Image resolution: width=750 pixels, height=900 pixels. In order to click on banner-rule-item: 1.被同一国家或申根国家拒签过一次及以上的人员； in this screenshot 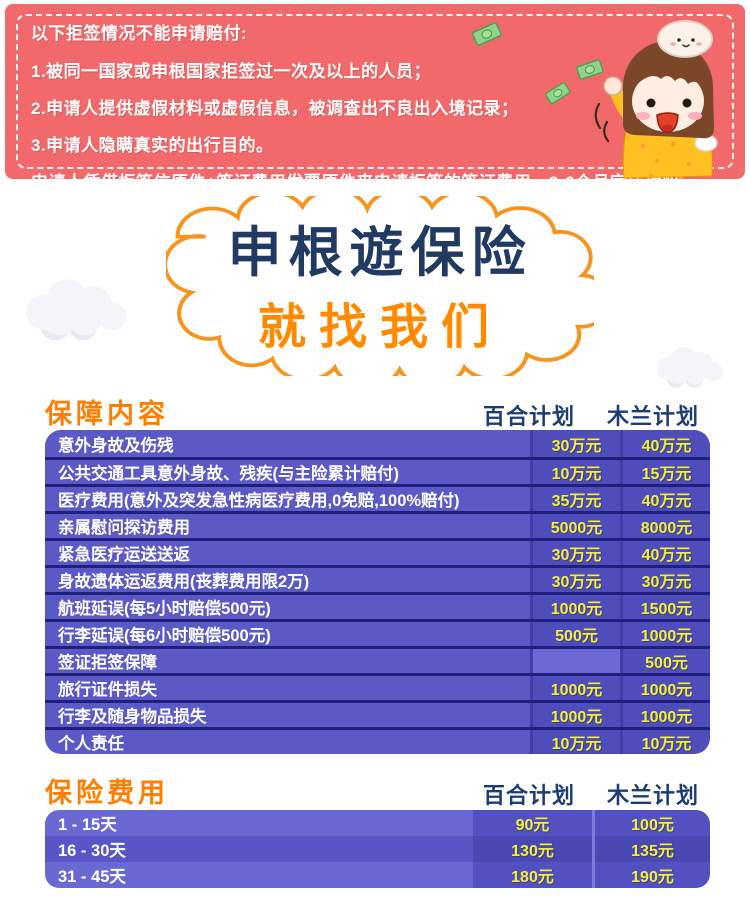, I will do `click(231, 71)`.